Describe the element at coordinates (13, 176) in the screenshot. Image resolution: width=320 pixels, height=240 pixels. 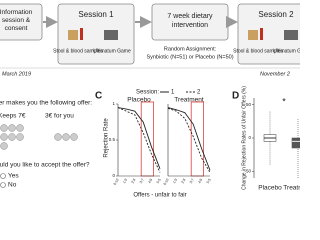
I see `option-label: Yes` at that location.